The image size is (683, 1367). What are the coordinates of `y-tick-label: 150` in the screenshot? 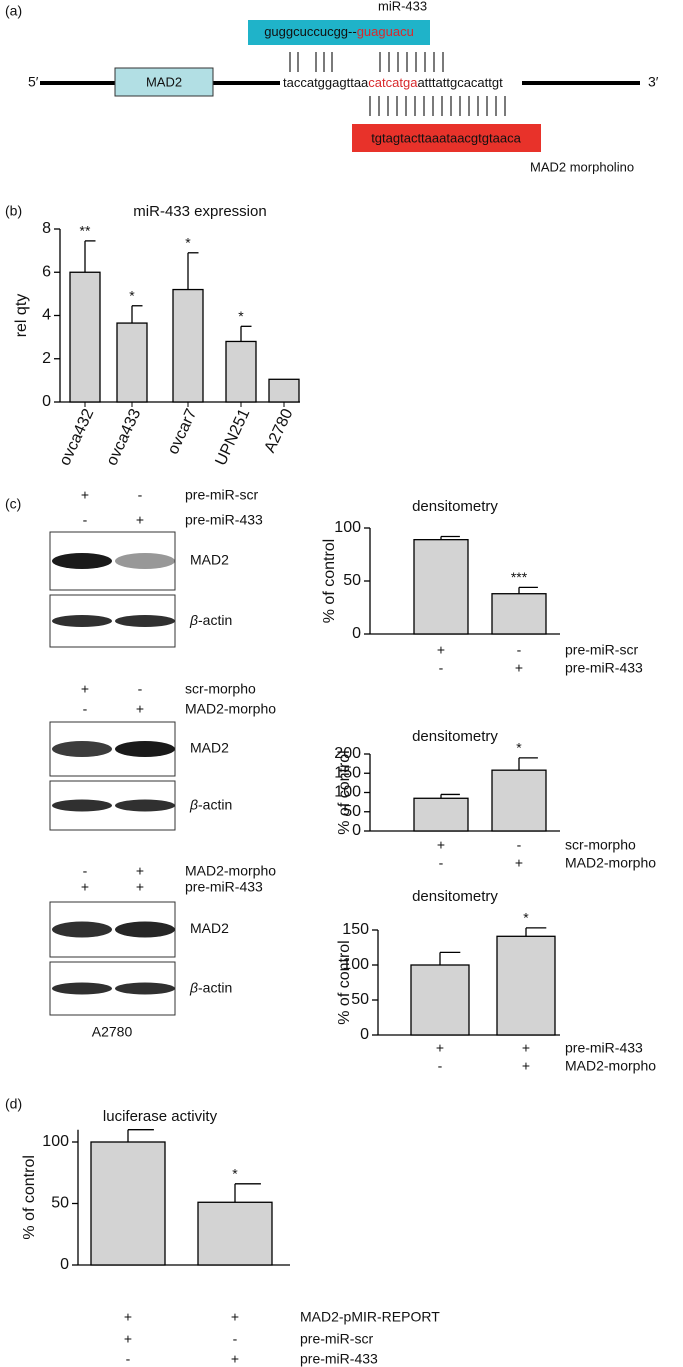 It's located at (347, 772).